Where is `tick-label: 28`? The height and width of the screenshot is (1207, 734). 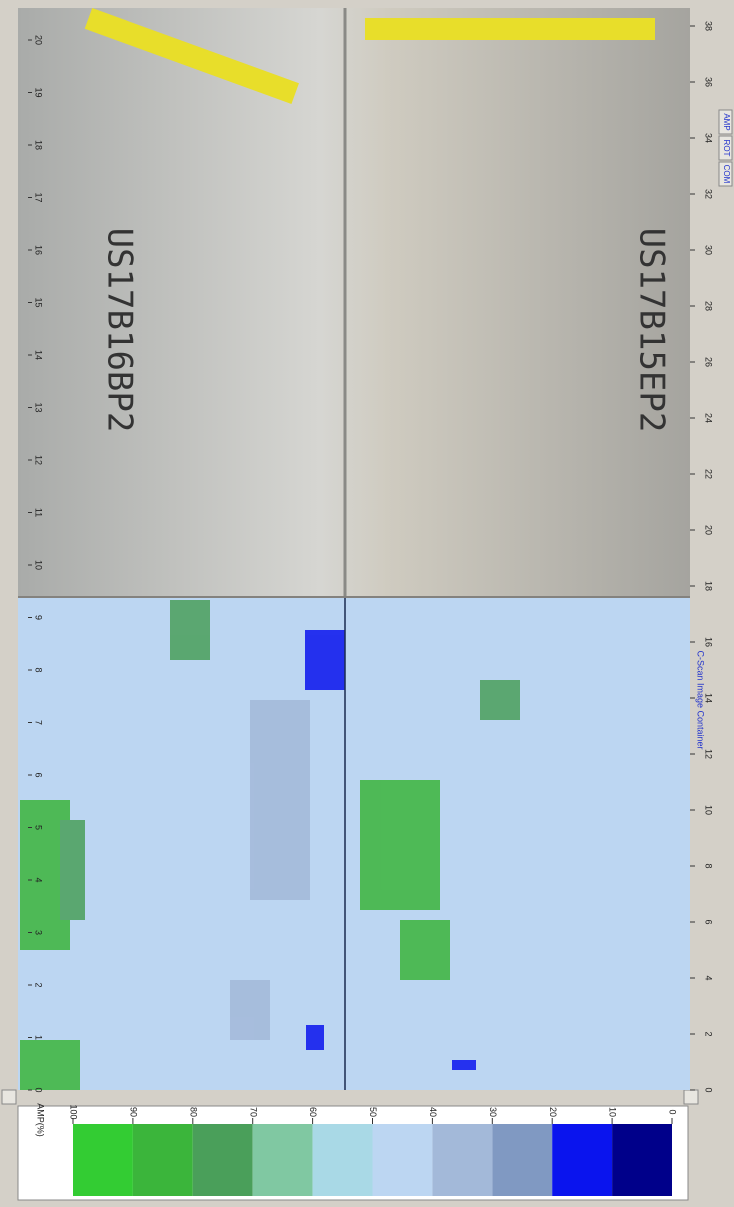
tick-label: 28 is located at coordinates (709, 306).